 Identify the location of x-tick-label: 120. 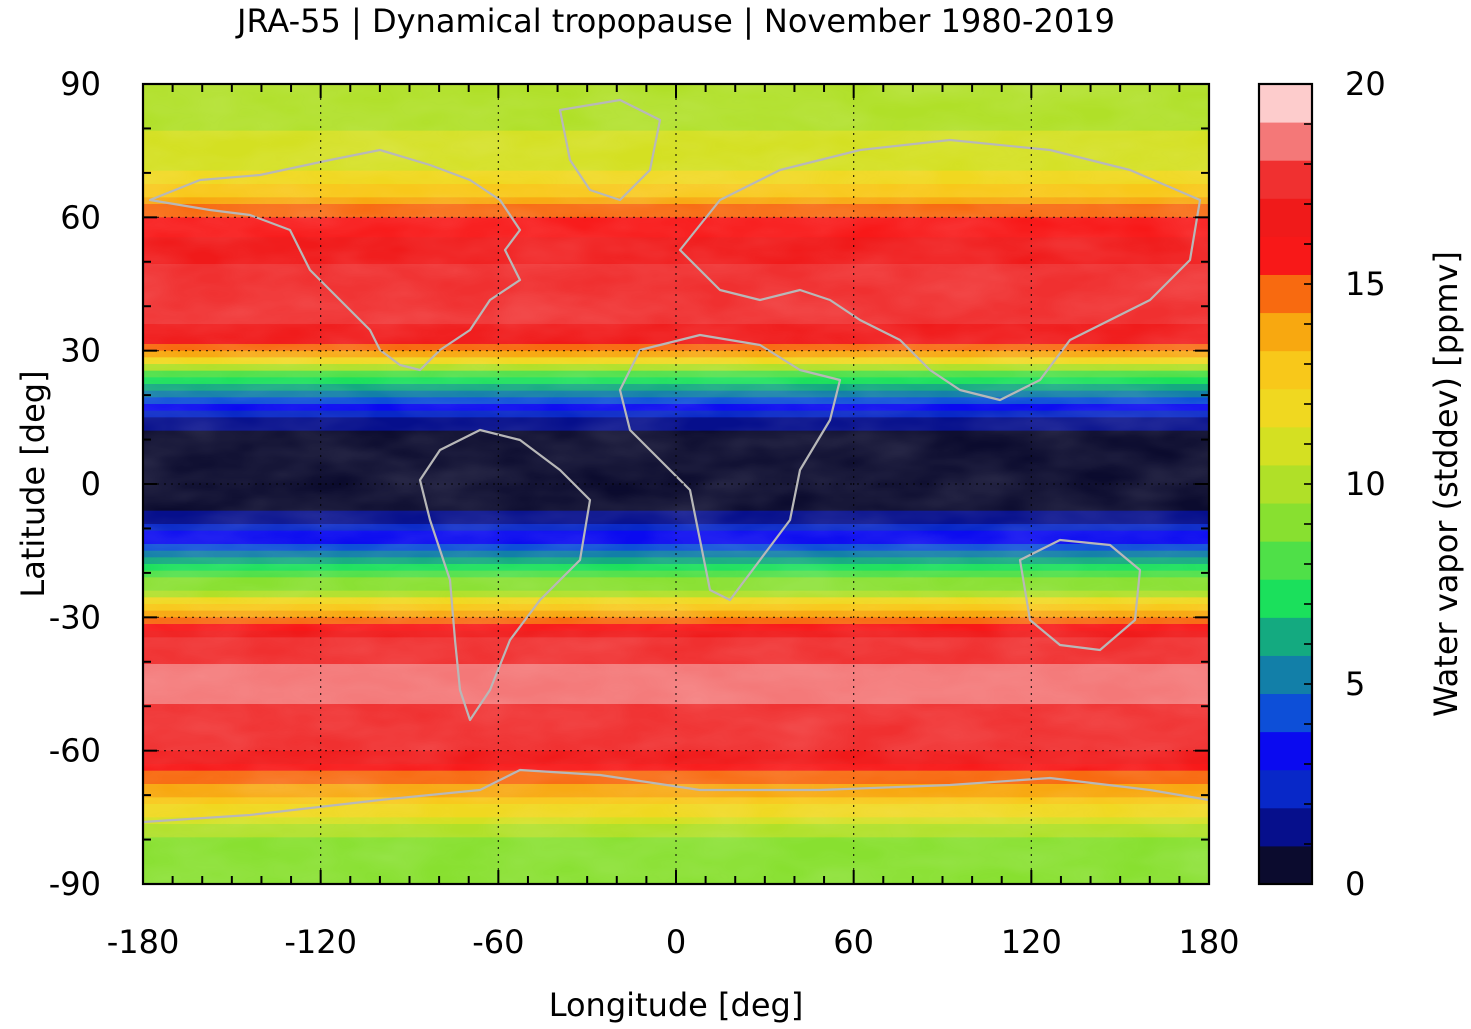
(1031, 942).